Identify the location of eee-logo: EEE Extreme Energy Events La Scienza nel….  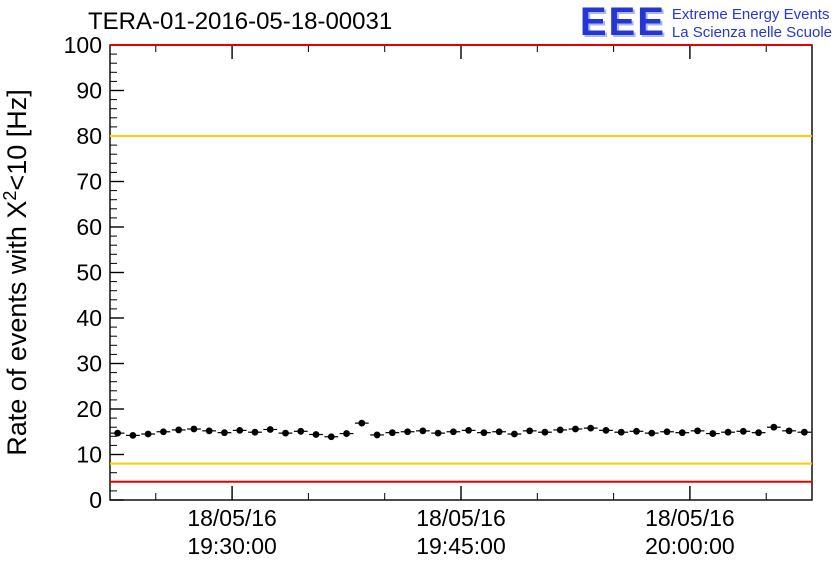
(705, 22).